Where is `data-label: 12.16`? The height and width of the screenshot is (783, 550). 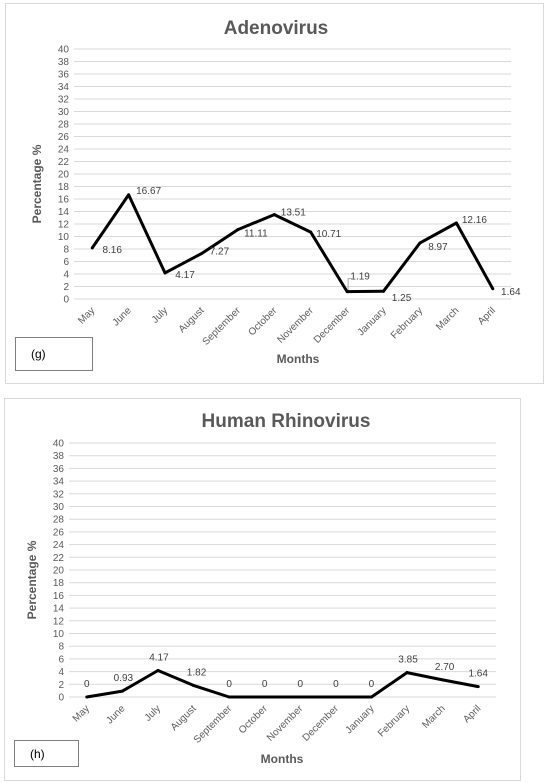
data-label: 12.16 is located at coordinates (474, 220).